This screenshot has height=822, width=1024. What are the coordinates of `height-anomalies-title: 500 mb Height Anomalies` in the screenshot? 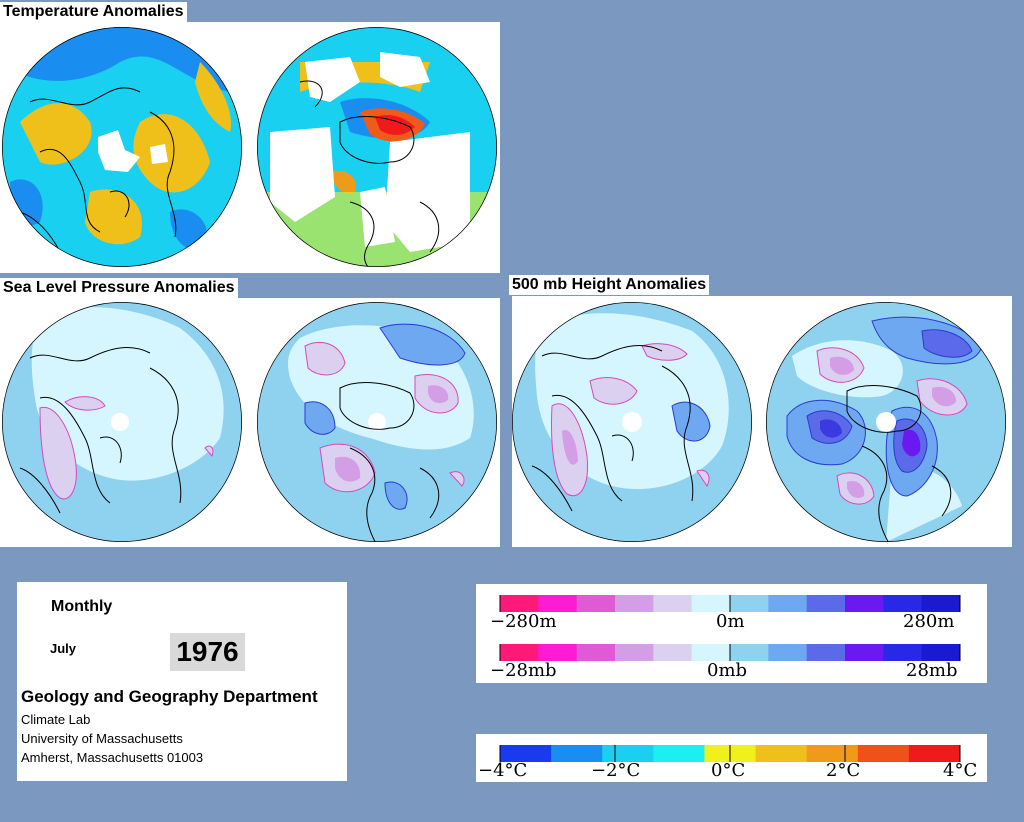 It's located at (609, 285).